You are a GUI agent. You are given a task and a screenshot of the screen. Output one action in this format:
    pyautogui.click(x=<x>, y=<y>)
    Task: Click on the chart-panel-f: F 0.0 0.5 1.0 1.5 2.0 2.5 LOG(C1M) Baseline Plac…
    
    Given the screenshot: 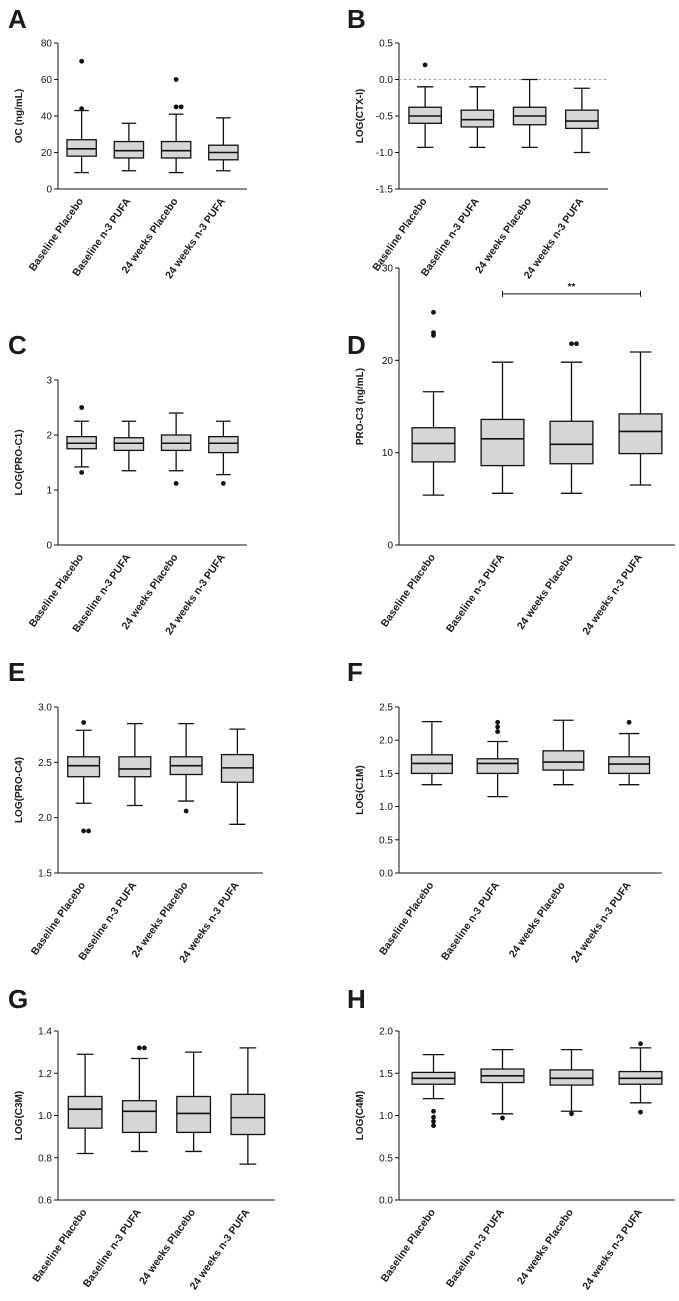 What is the action you would take?
    pyautogui.click(x=504, y=811)
    